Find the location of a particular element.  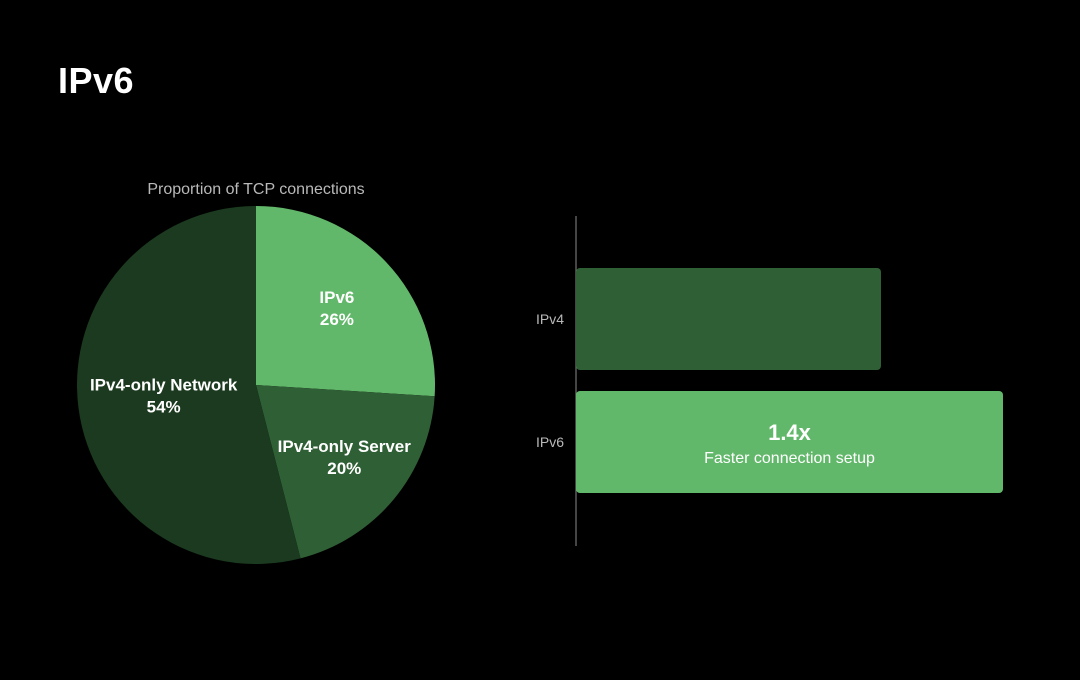

bar-ipv6 is located at coordinates (789, 442).